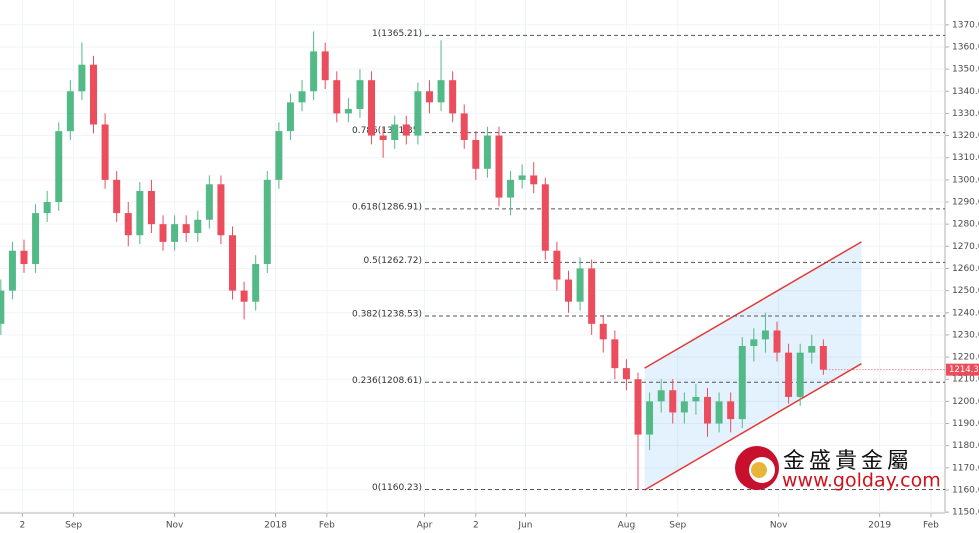  What do you see at coordinates (965, 180) in the screenshot?
I see `y-tick-label: 1300.00` at bounding box center [965, 180].